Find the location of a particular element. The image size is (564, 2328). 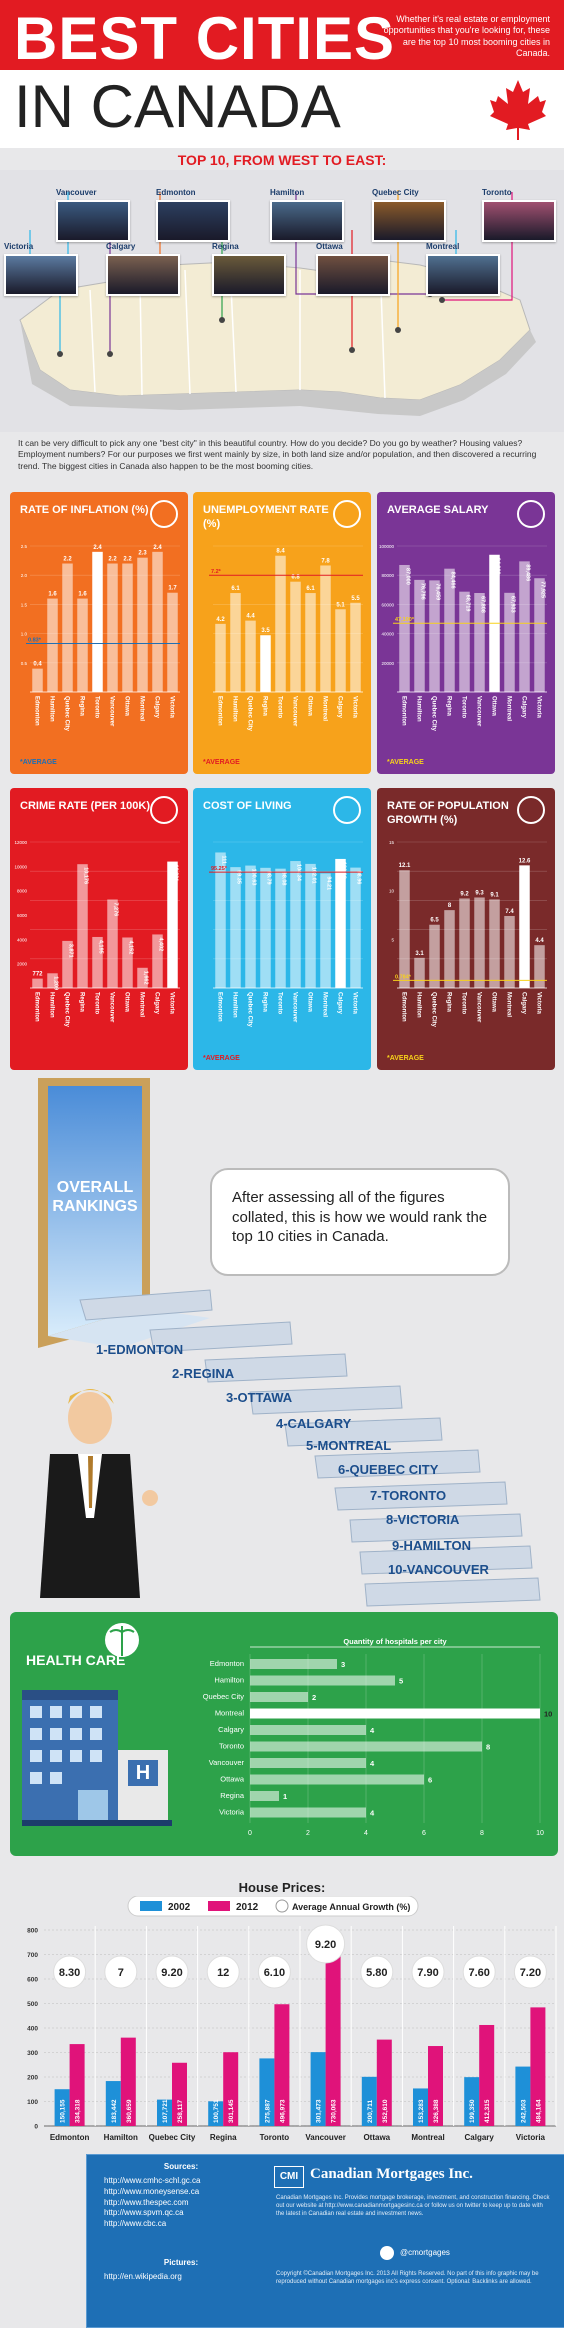

bar-value-label: 0.4 is located at coordinates (37, 665).